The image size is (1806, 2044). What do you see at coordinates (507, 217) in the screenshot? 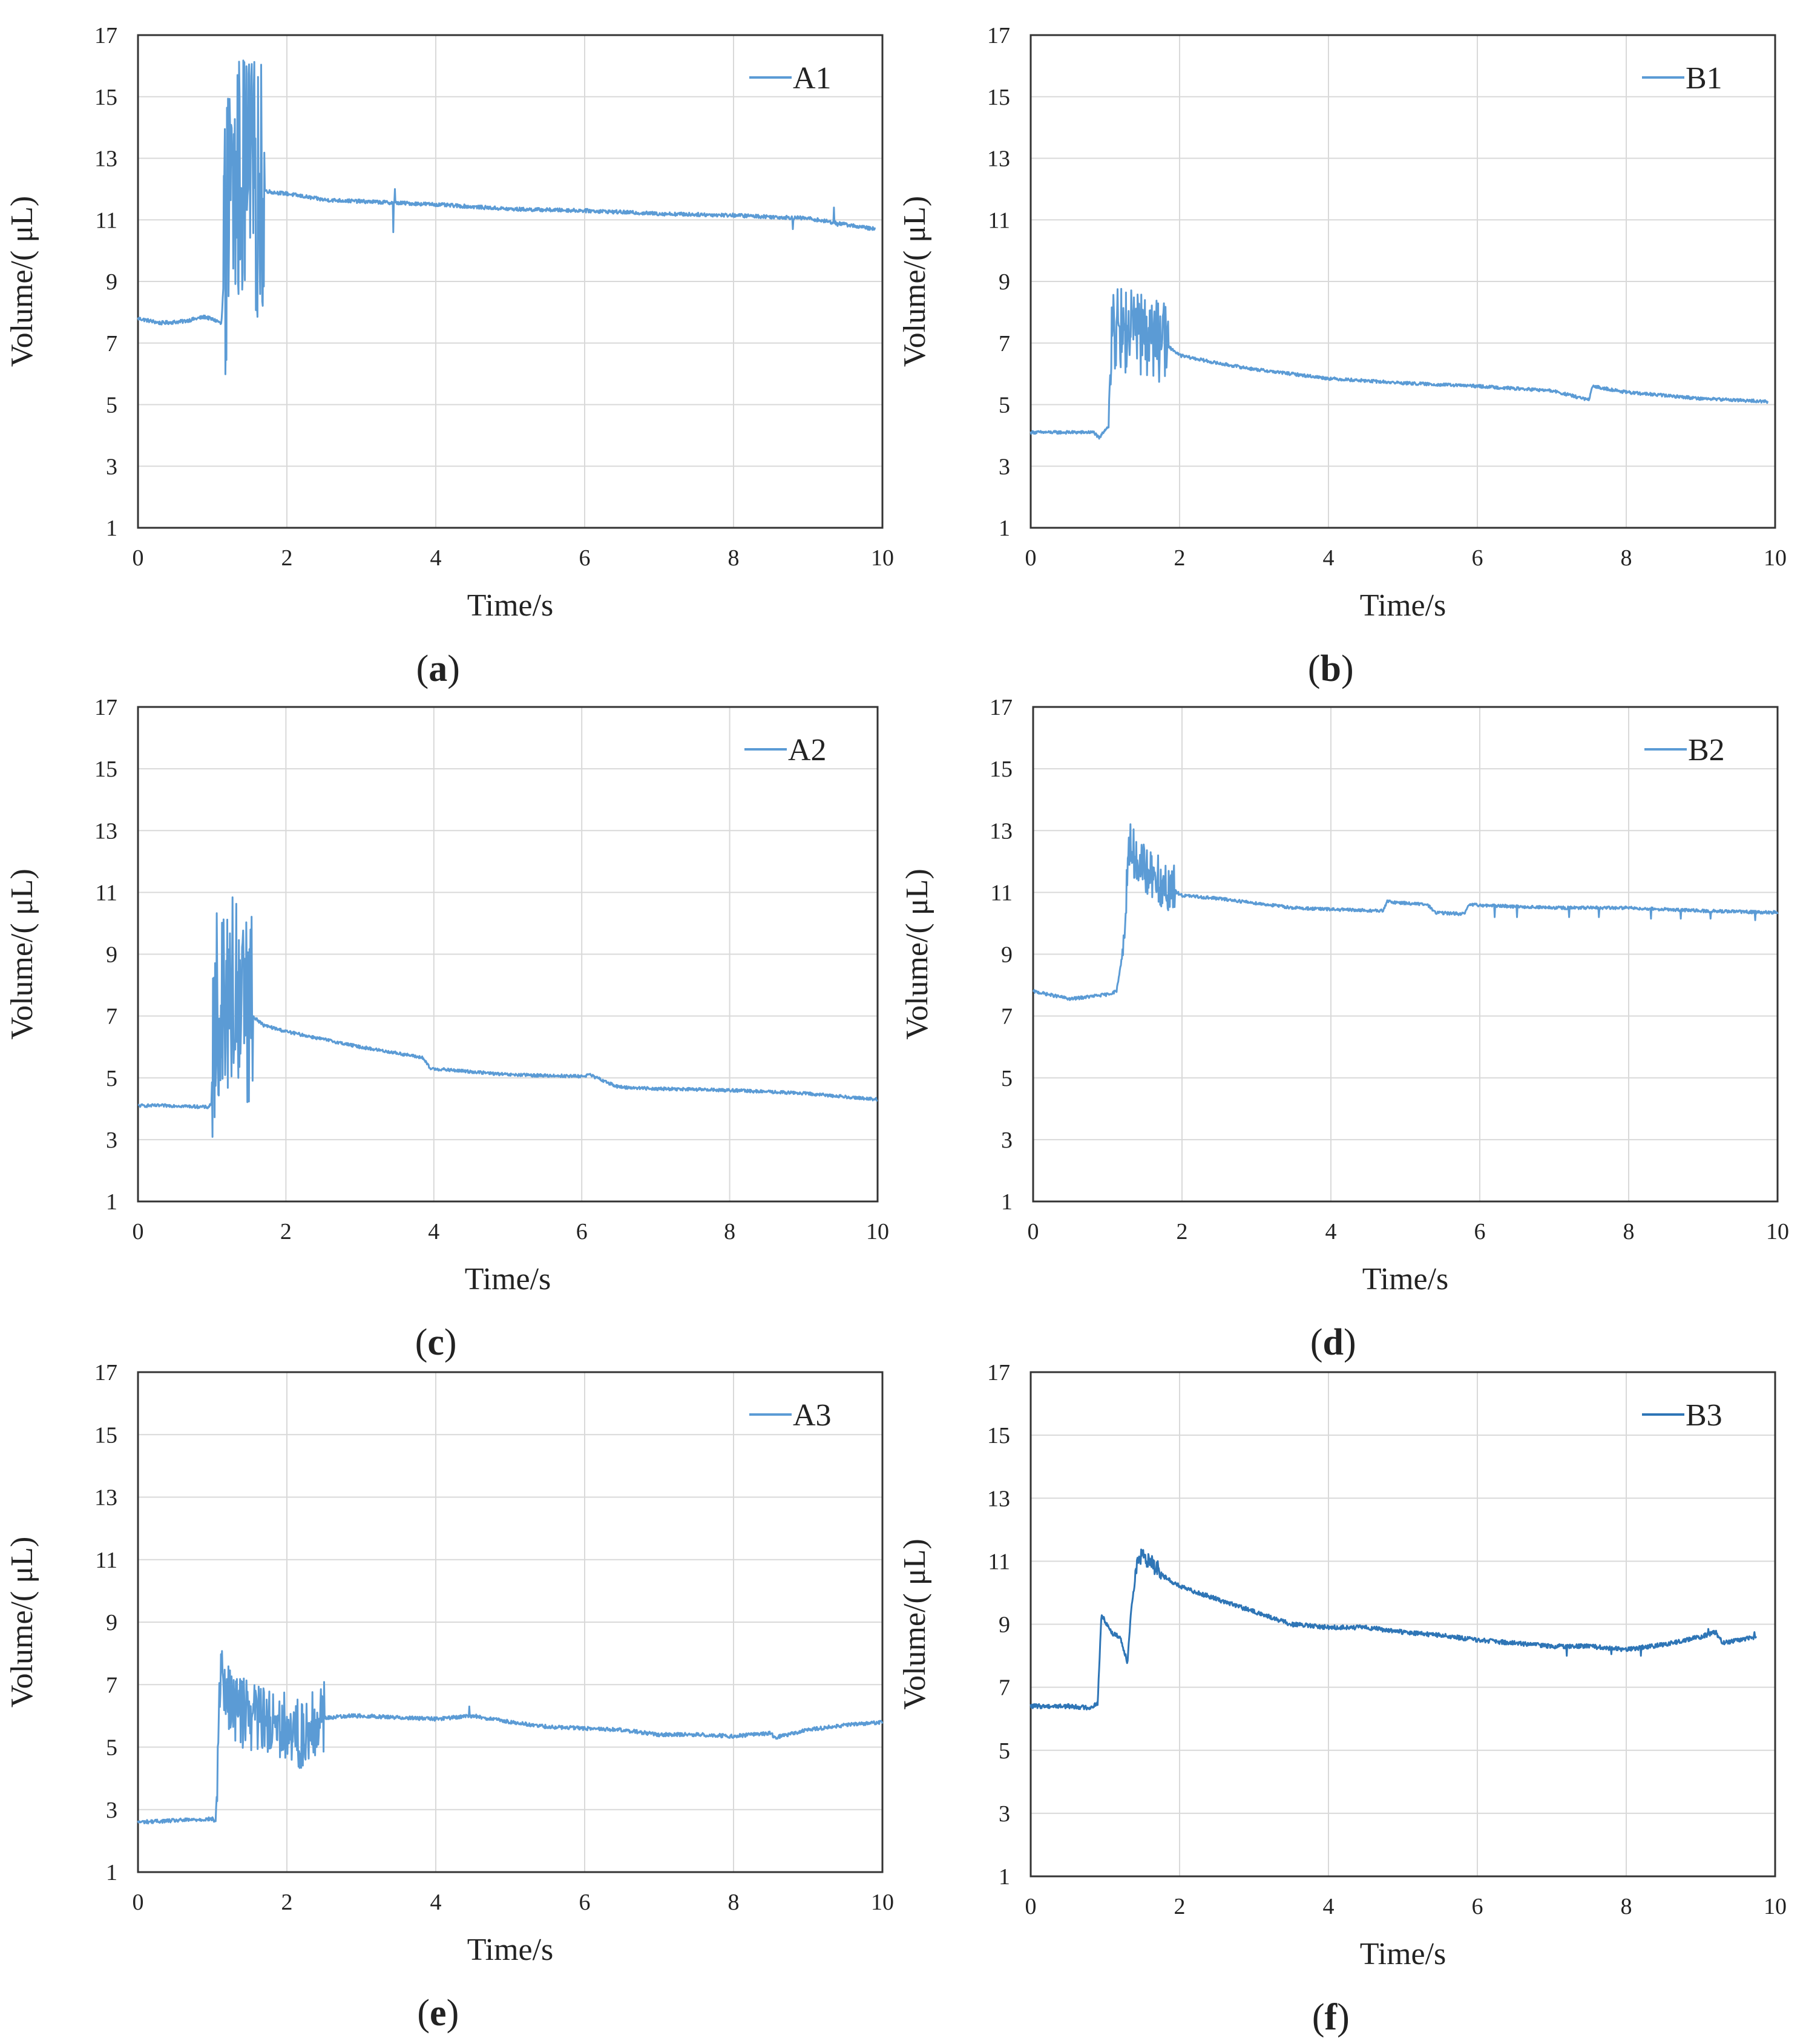
I see `series-line-a1` at bounding box center [507, 217].